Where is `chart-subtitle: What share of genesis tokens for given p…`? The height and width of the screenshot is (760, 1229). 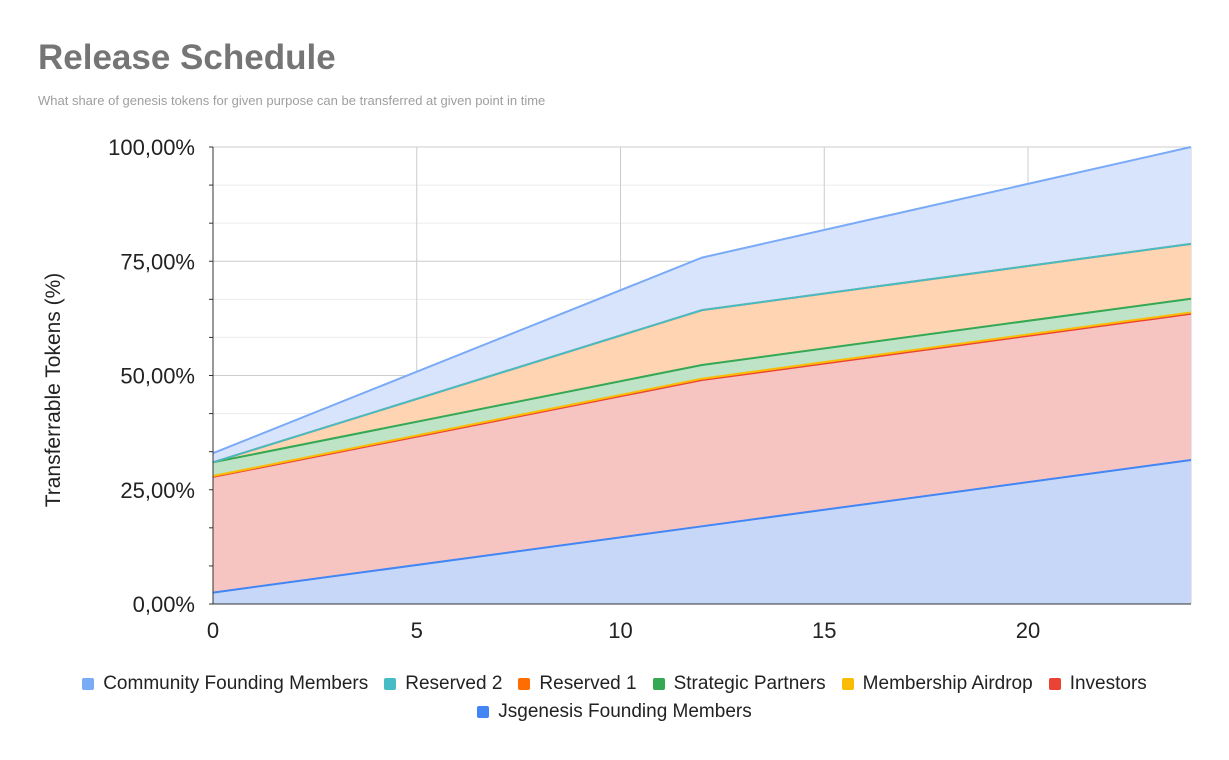
chart-subtitle: What share of genesis tokens for given p… is located at coordinates (292, 100).